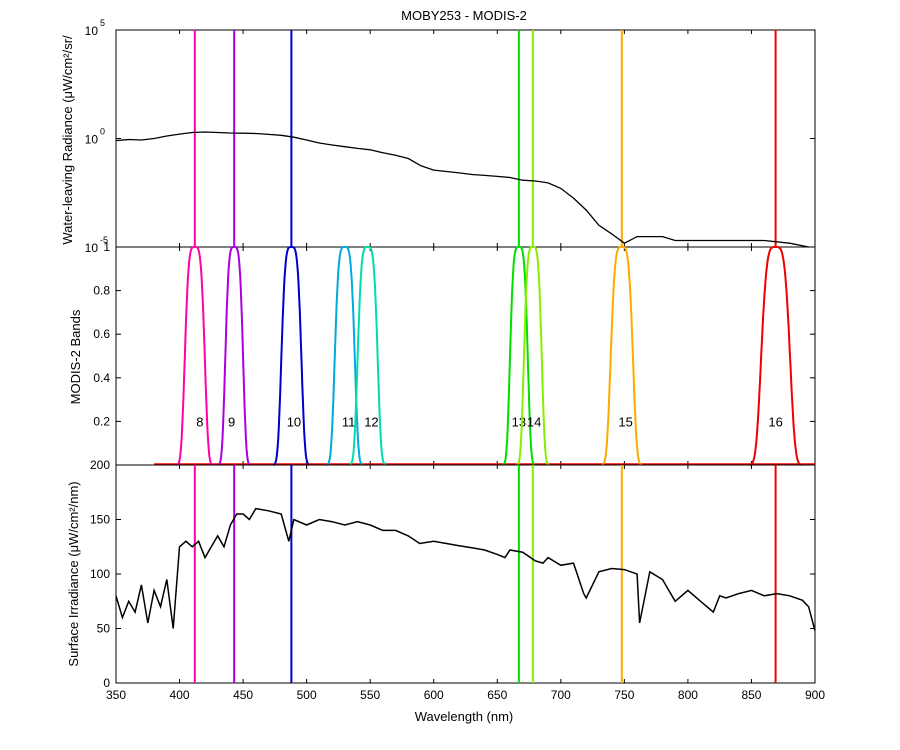 Image resolution: width=900 pixels, height=750 pixels. What do you see at coordinates (464, 15) in the screenshot?
I see `chart-title: MOBY253 - MODIS-2` at bounding box center [464, 15].